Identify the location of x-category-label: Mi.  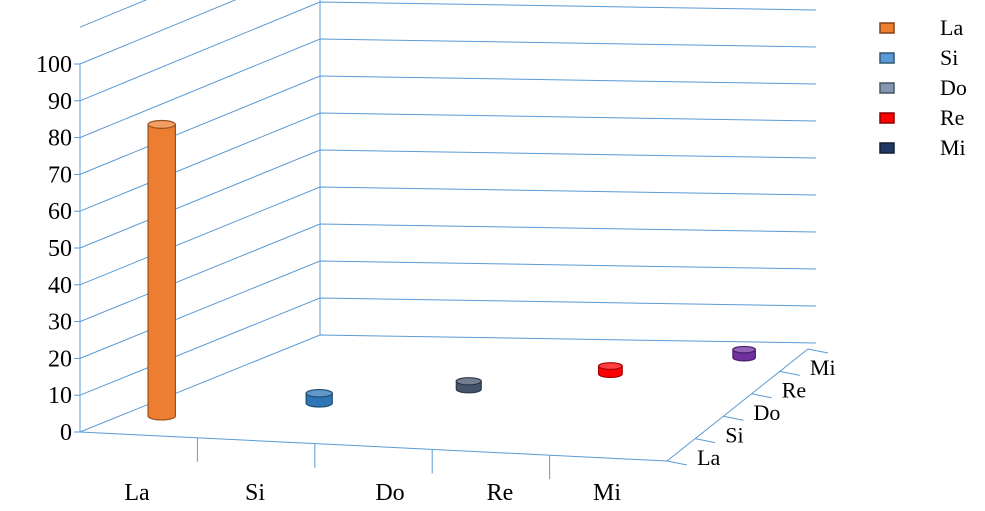
(607, 493).